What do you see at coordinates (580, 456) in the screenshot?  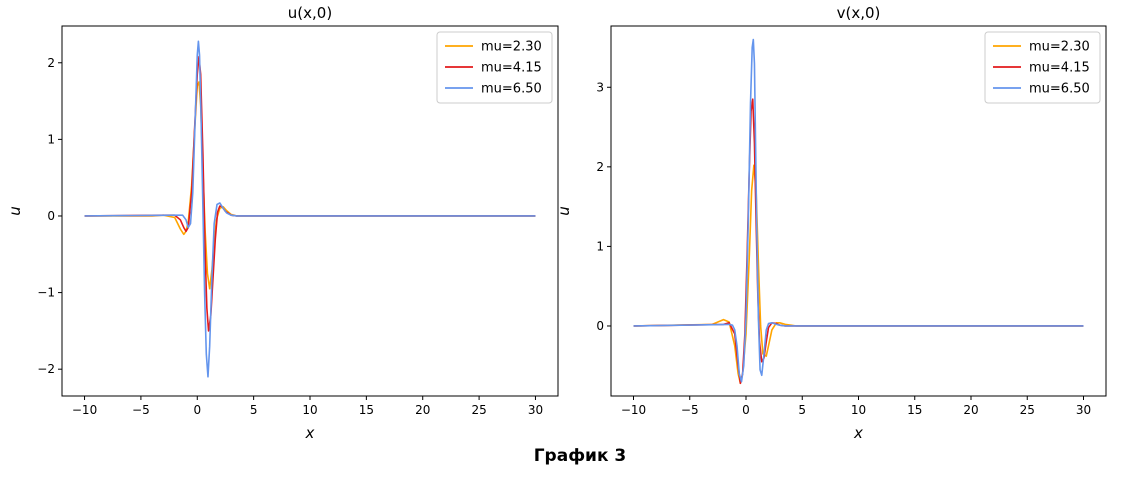 I see `figure-caption: График 3` at bounding box center [580, 456].